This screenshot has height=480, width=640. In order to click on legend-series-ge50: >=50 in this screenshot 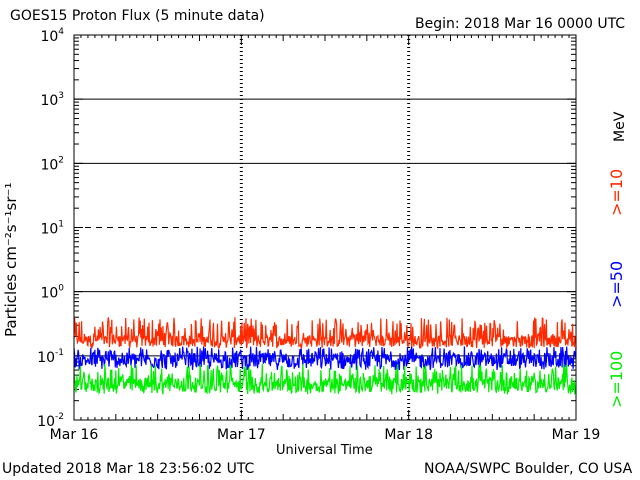, I will do `click(616, 284)`.